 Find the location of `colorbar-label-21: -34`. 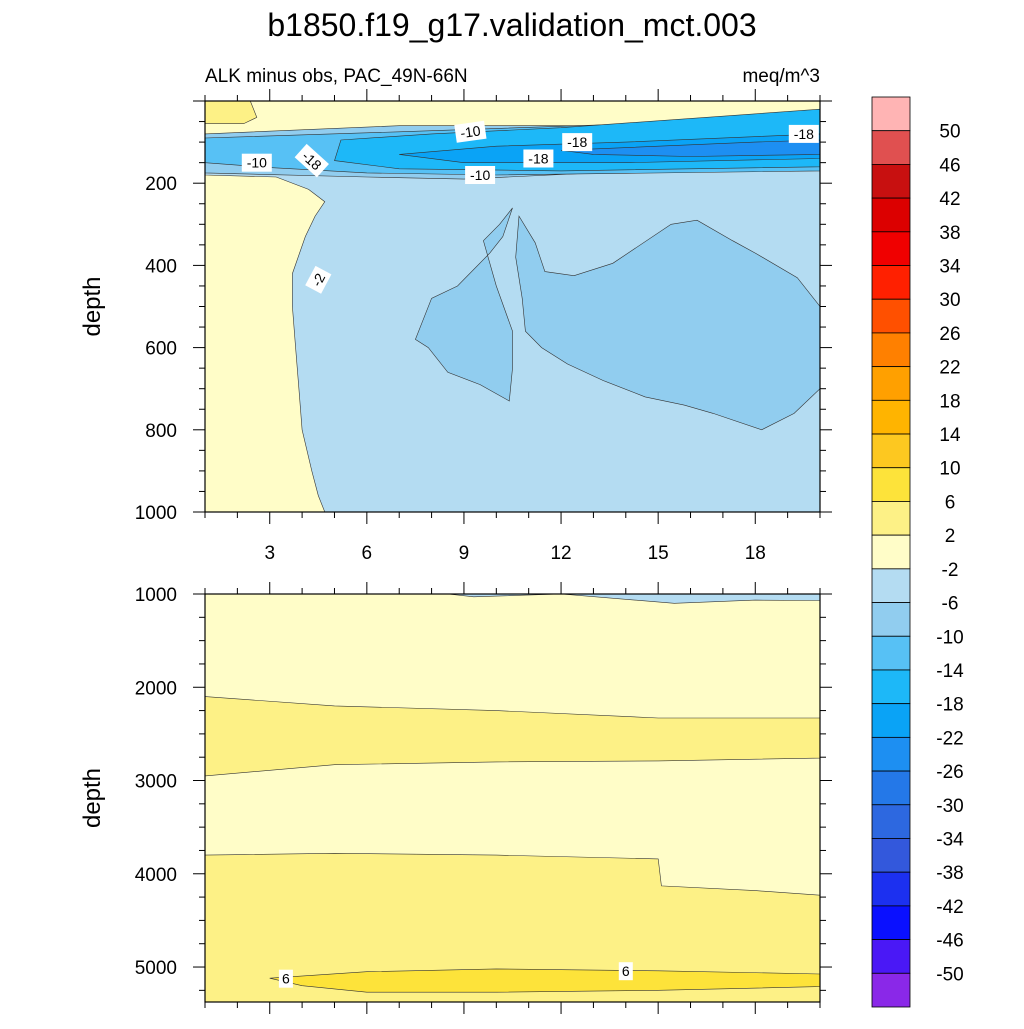

colorbar-label-21: -34 is located at coordinates (950, 839).